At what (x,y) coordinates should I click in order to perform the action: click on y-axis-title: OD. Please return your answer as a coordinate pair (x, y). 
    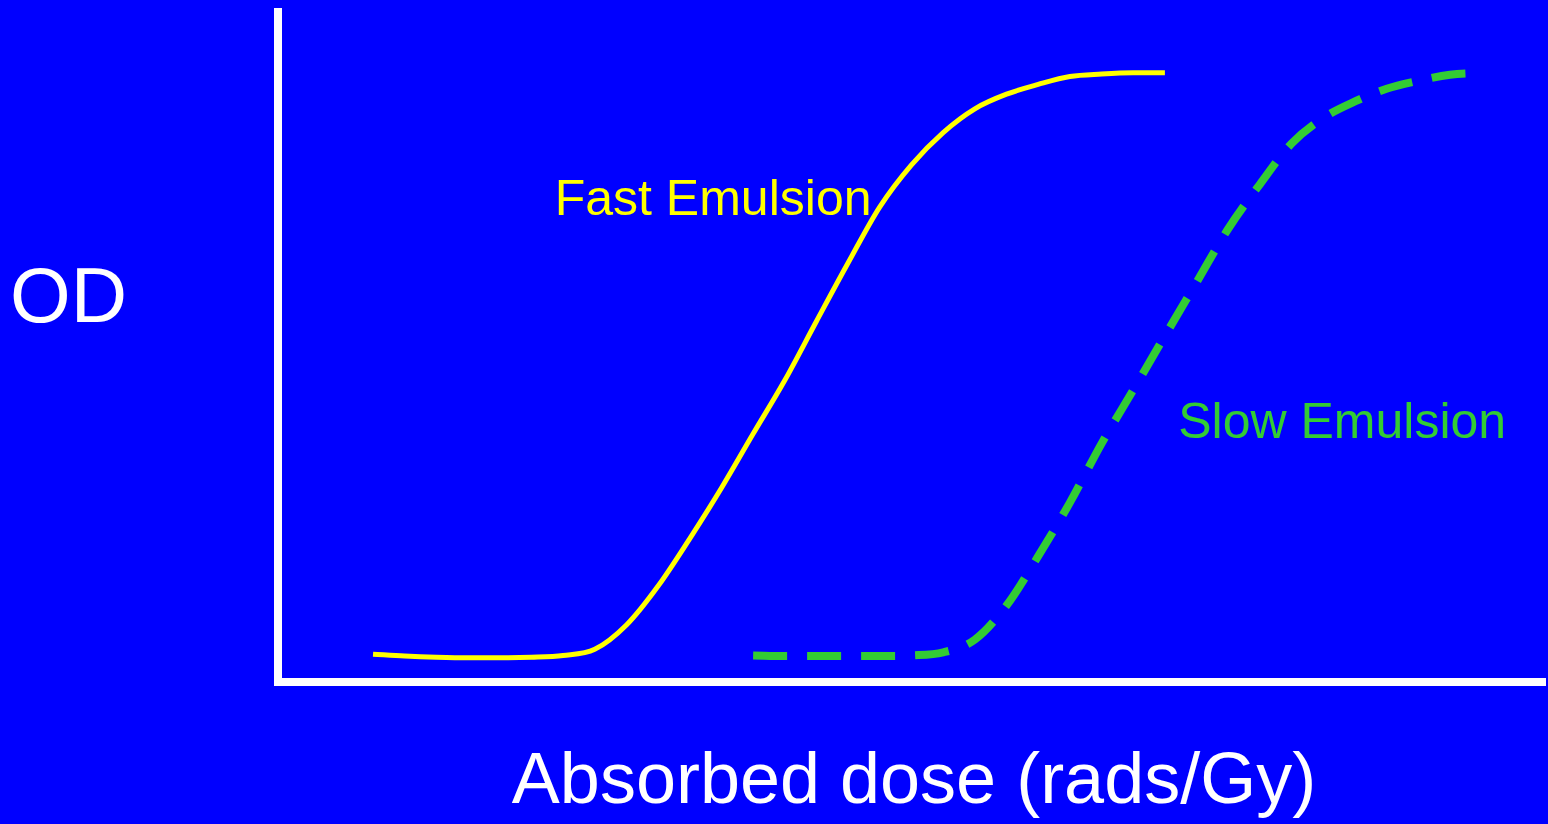
    Looking at the image, I should click on (68, 295).